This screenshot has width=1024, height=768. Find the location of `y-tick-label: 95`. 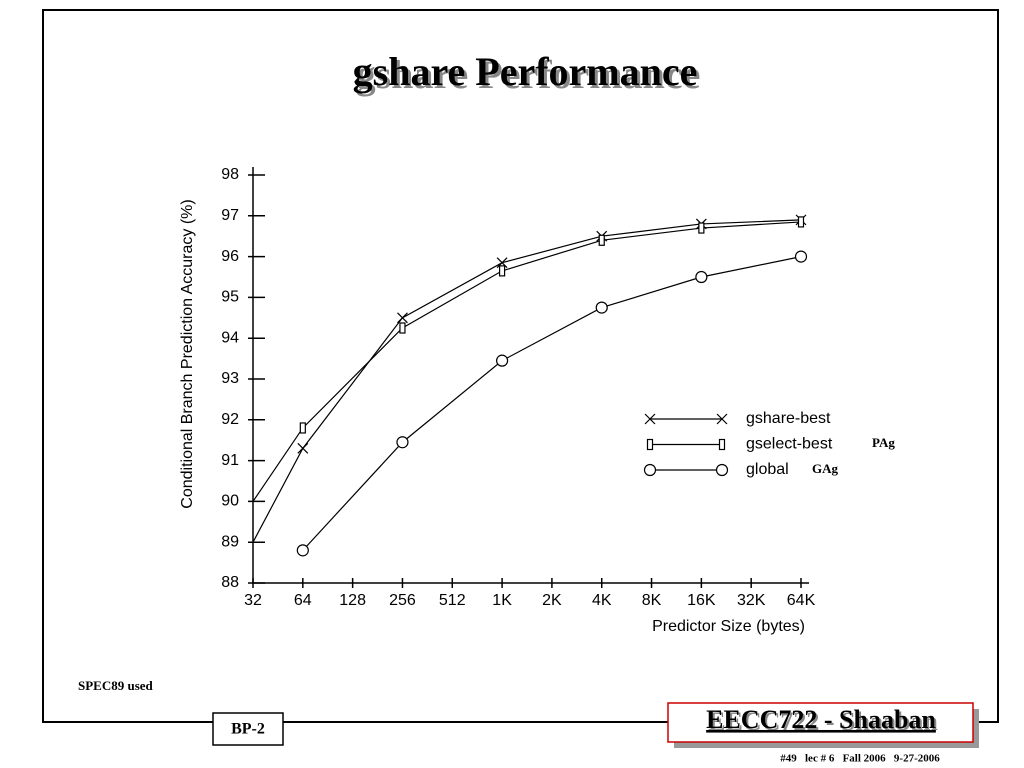

y-tick-label: 95 is located at coordinates (230, 297).